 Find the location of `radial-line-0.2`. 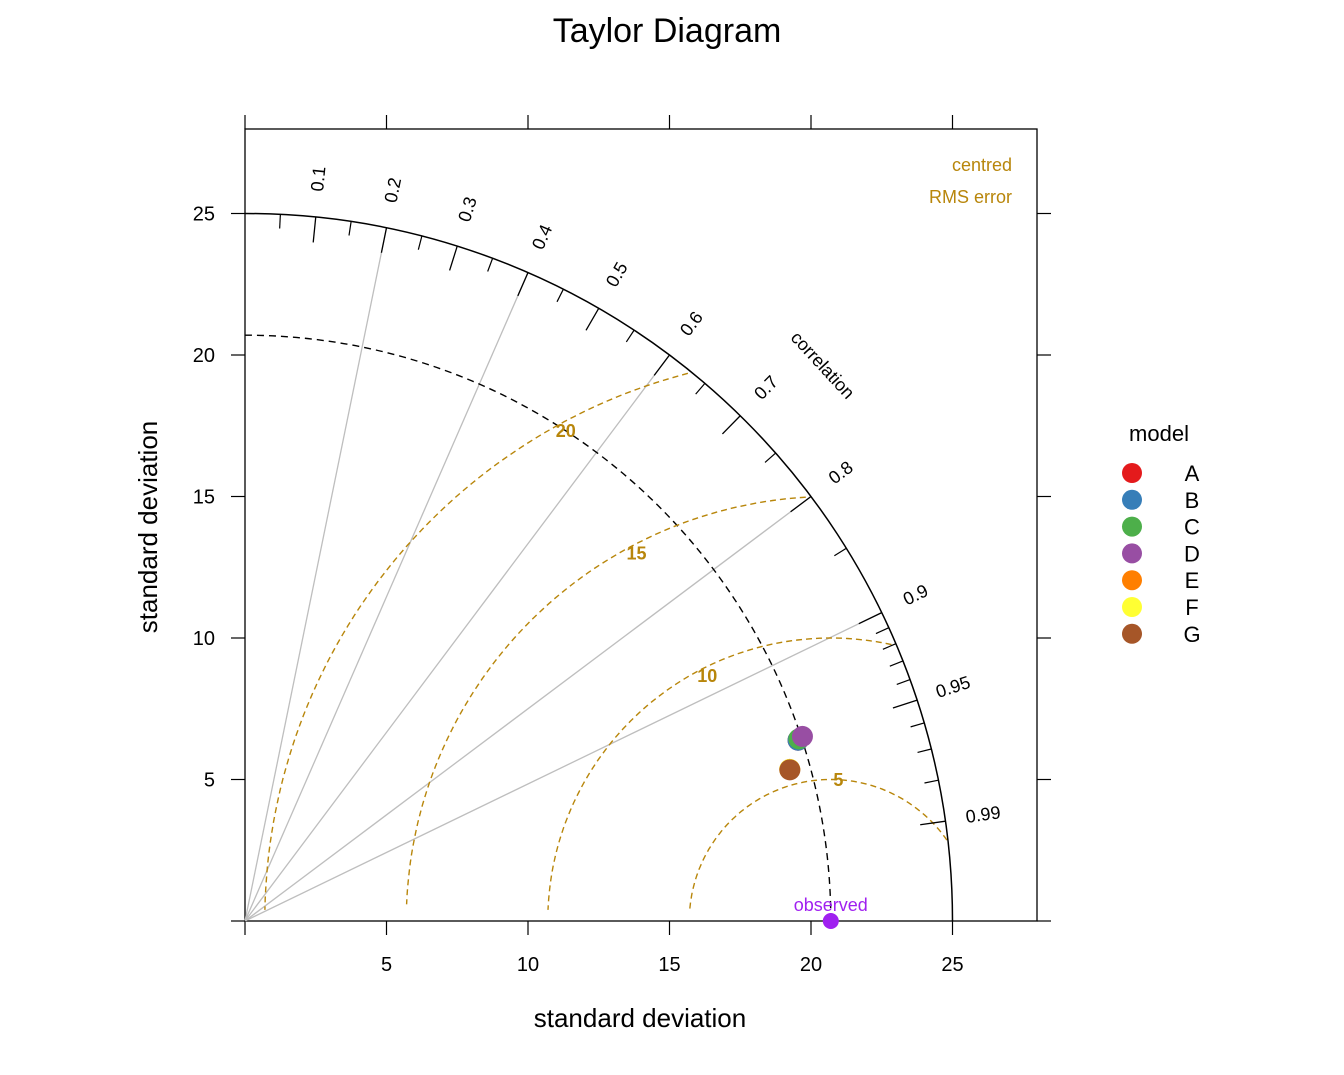

radial-line-0.2 is located at coordinates (316, 574).